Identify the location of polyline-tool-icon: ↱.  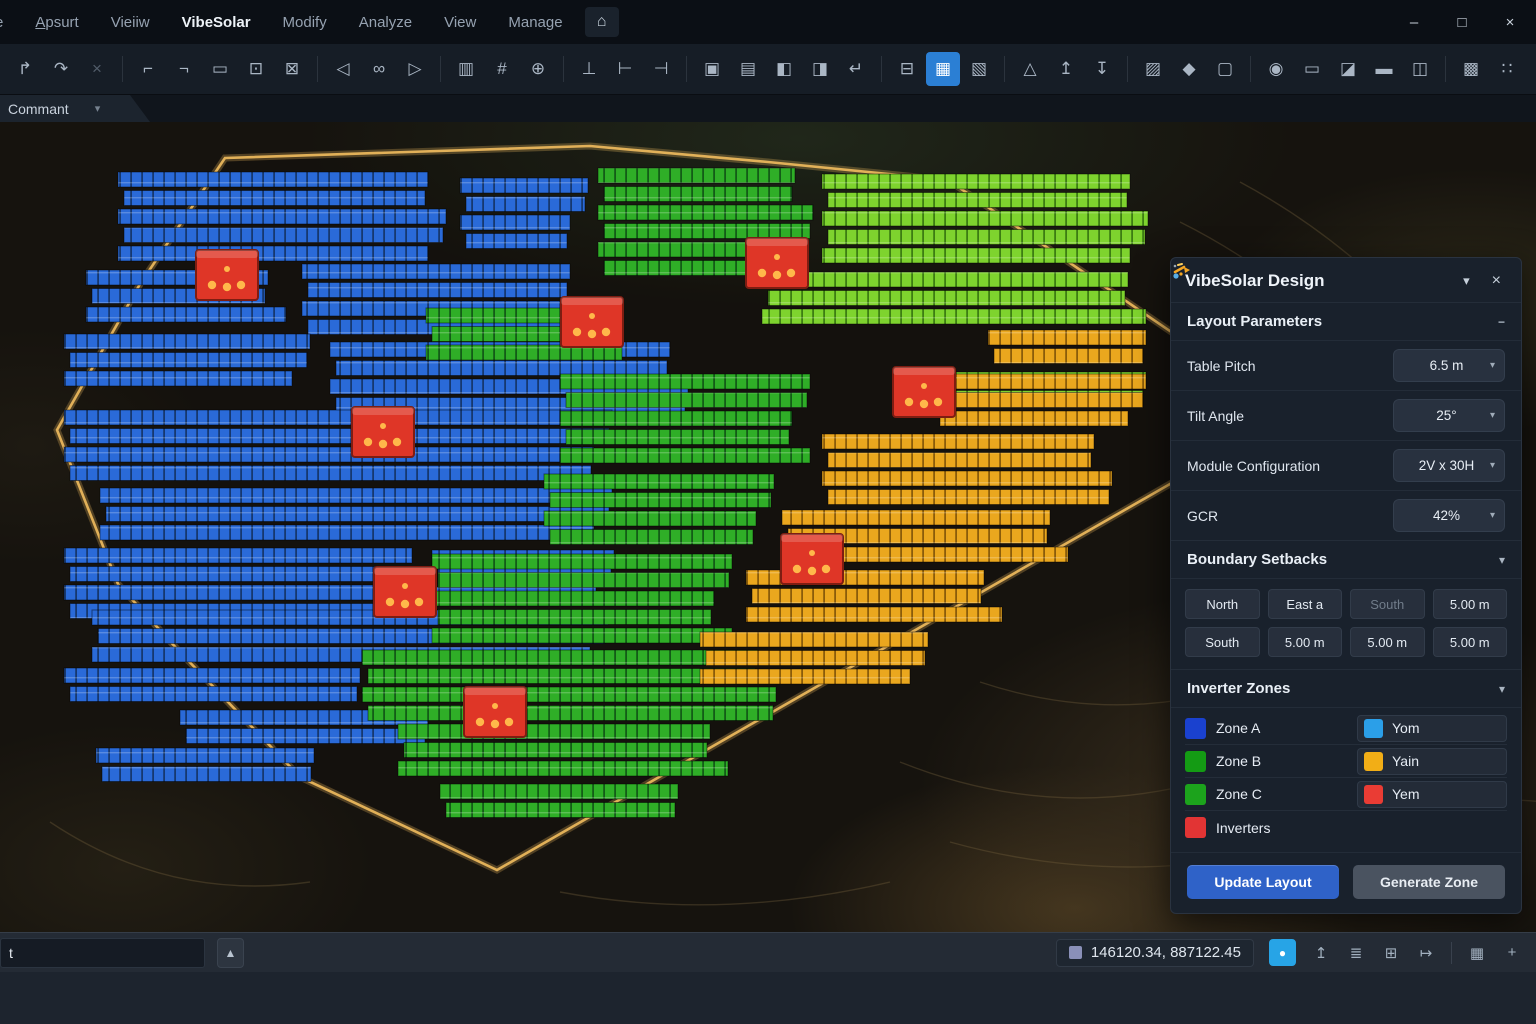
(25, 68).